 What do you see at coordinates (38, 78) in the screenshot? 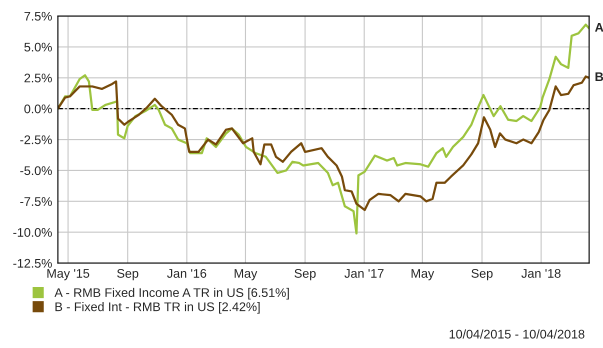
I see `y-tick-label: 2.5%` at bounding box center [38, 78].